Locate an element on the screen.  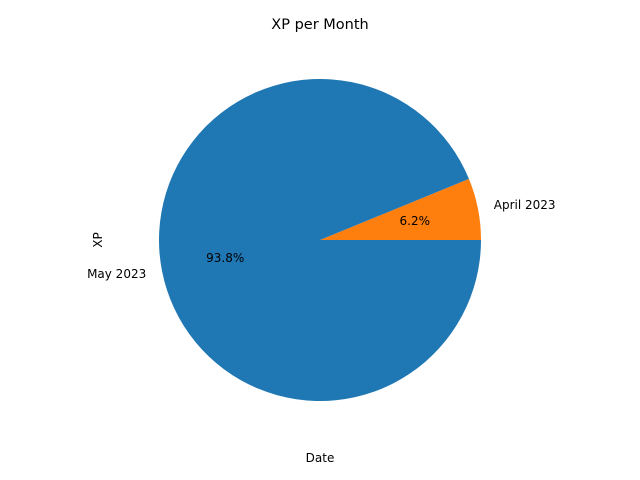
slice-category-label: May 2023 is located at coordinates (116, 274).